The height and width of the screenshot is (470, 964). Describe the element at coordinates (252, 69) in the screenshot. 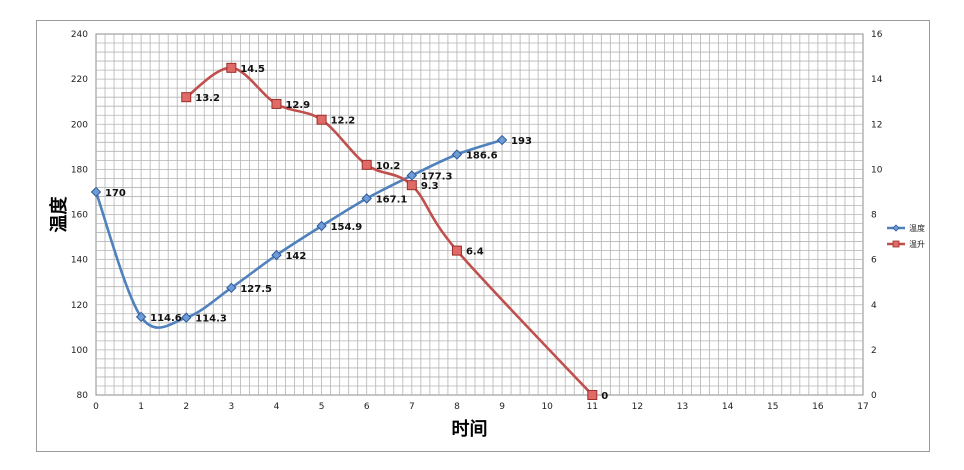

I see `data-label: 14.5` at that location.